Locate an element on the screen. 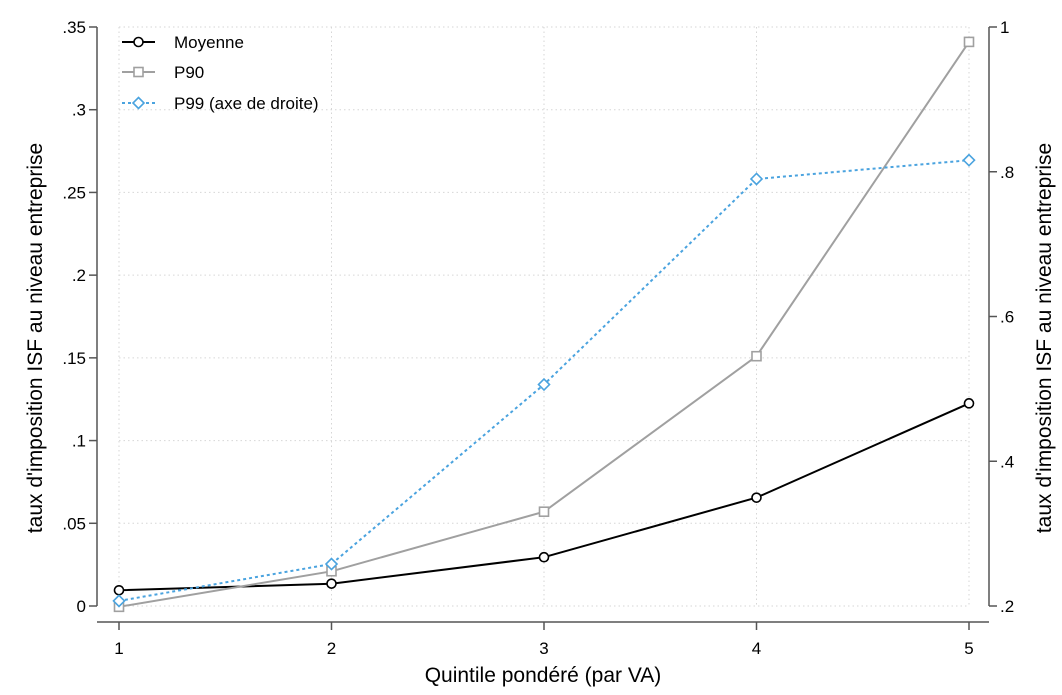 This screenshot has height=695, width=1062. x-tick-label: 2 is located at coordinates (331, 648).